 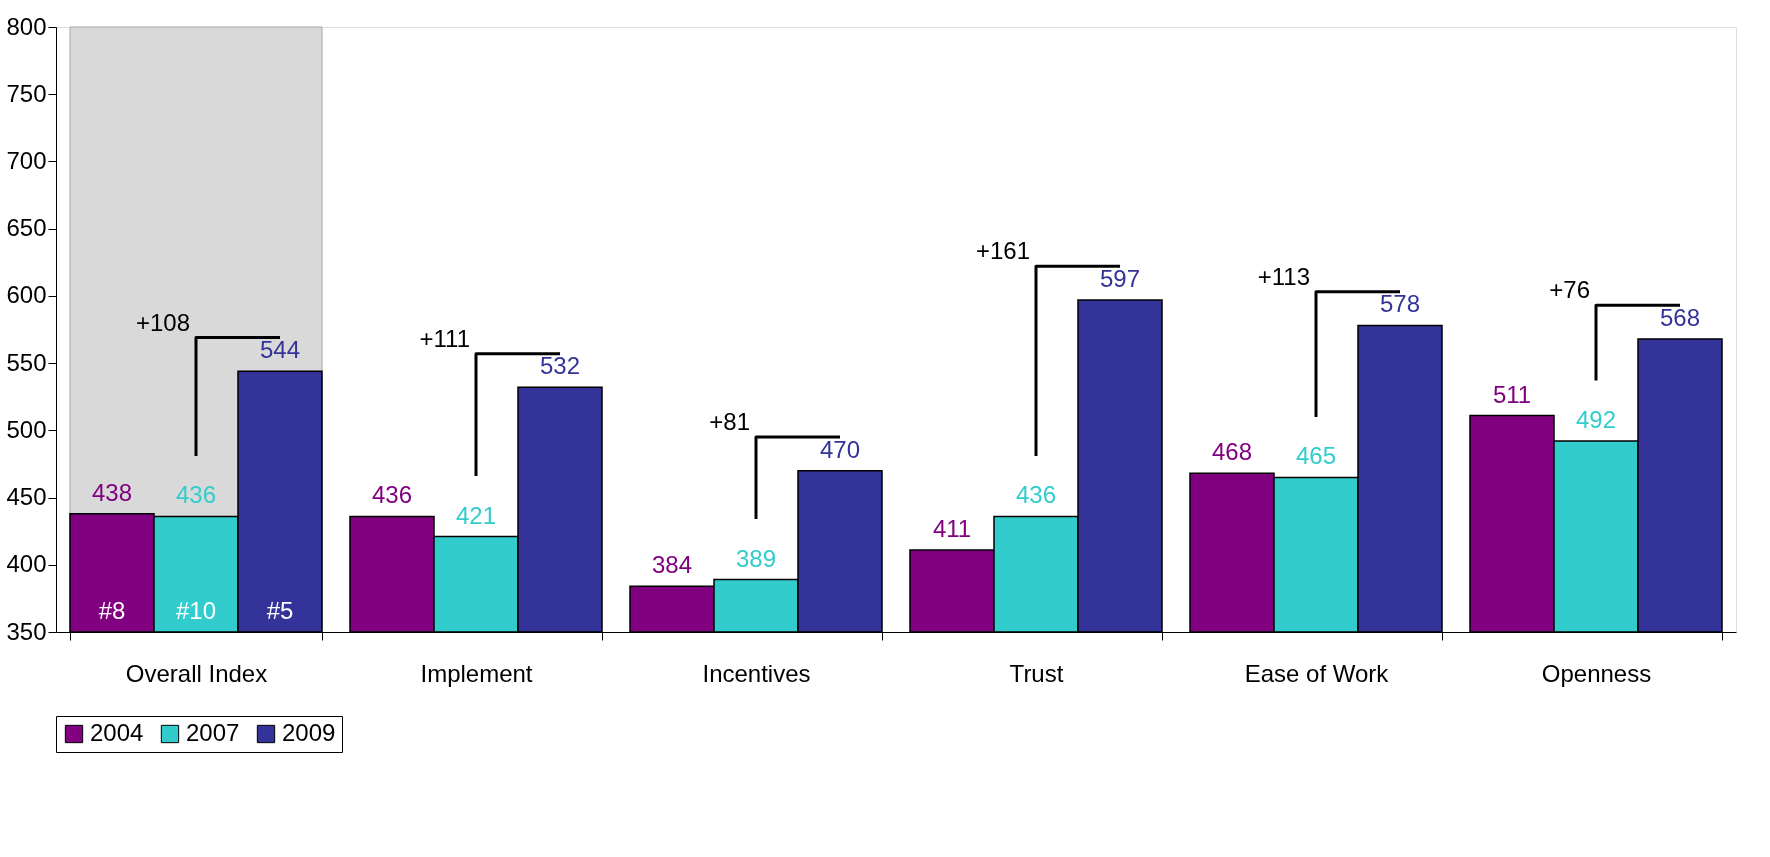 I want to click on x-tick-label: Trust, so click(x=1036, y=673).